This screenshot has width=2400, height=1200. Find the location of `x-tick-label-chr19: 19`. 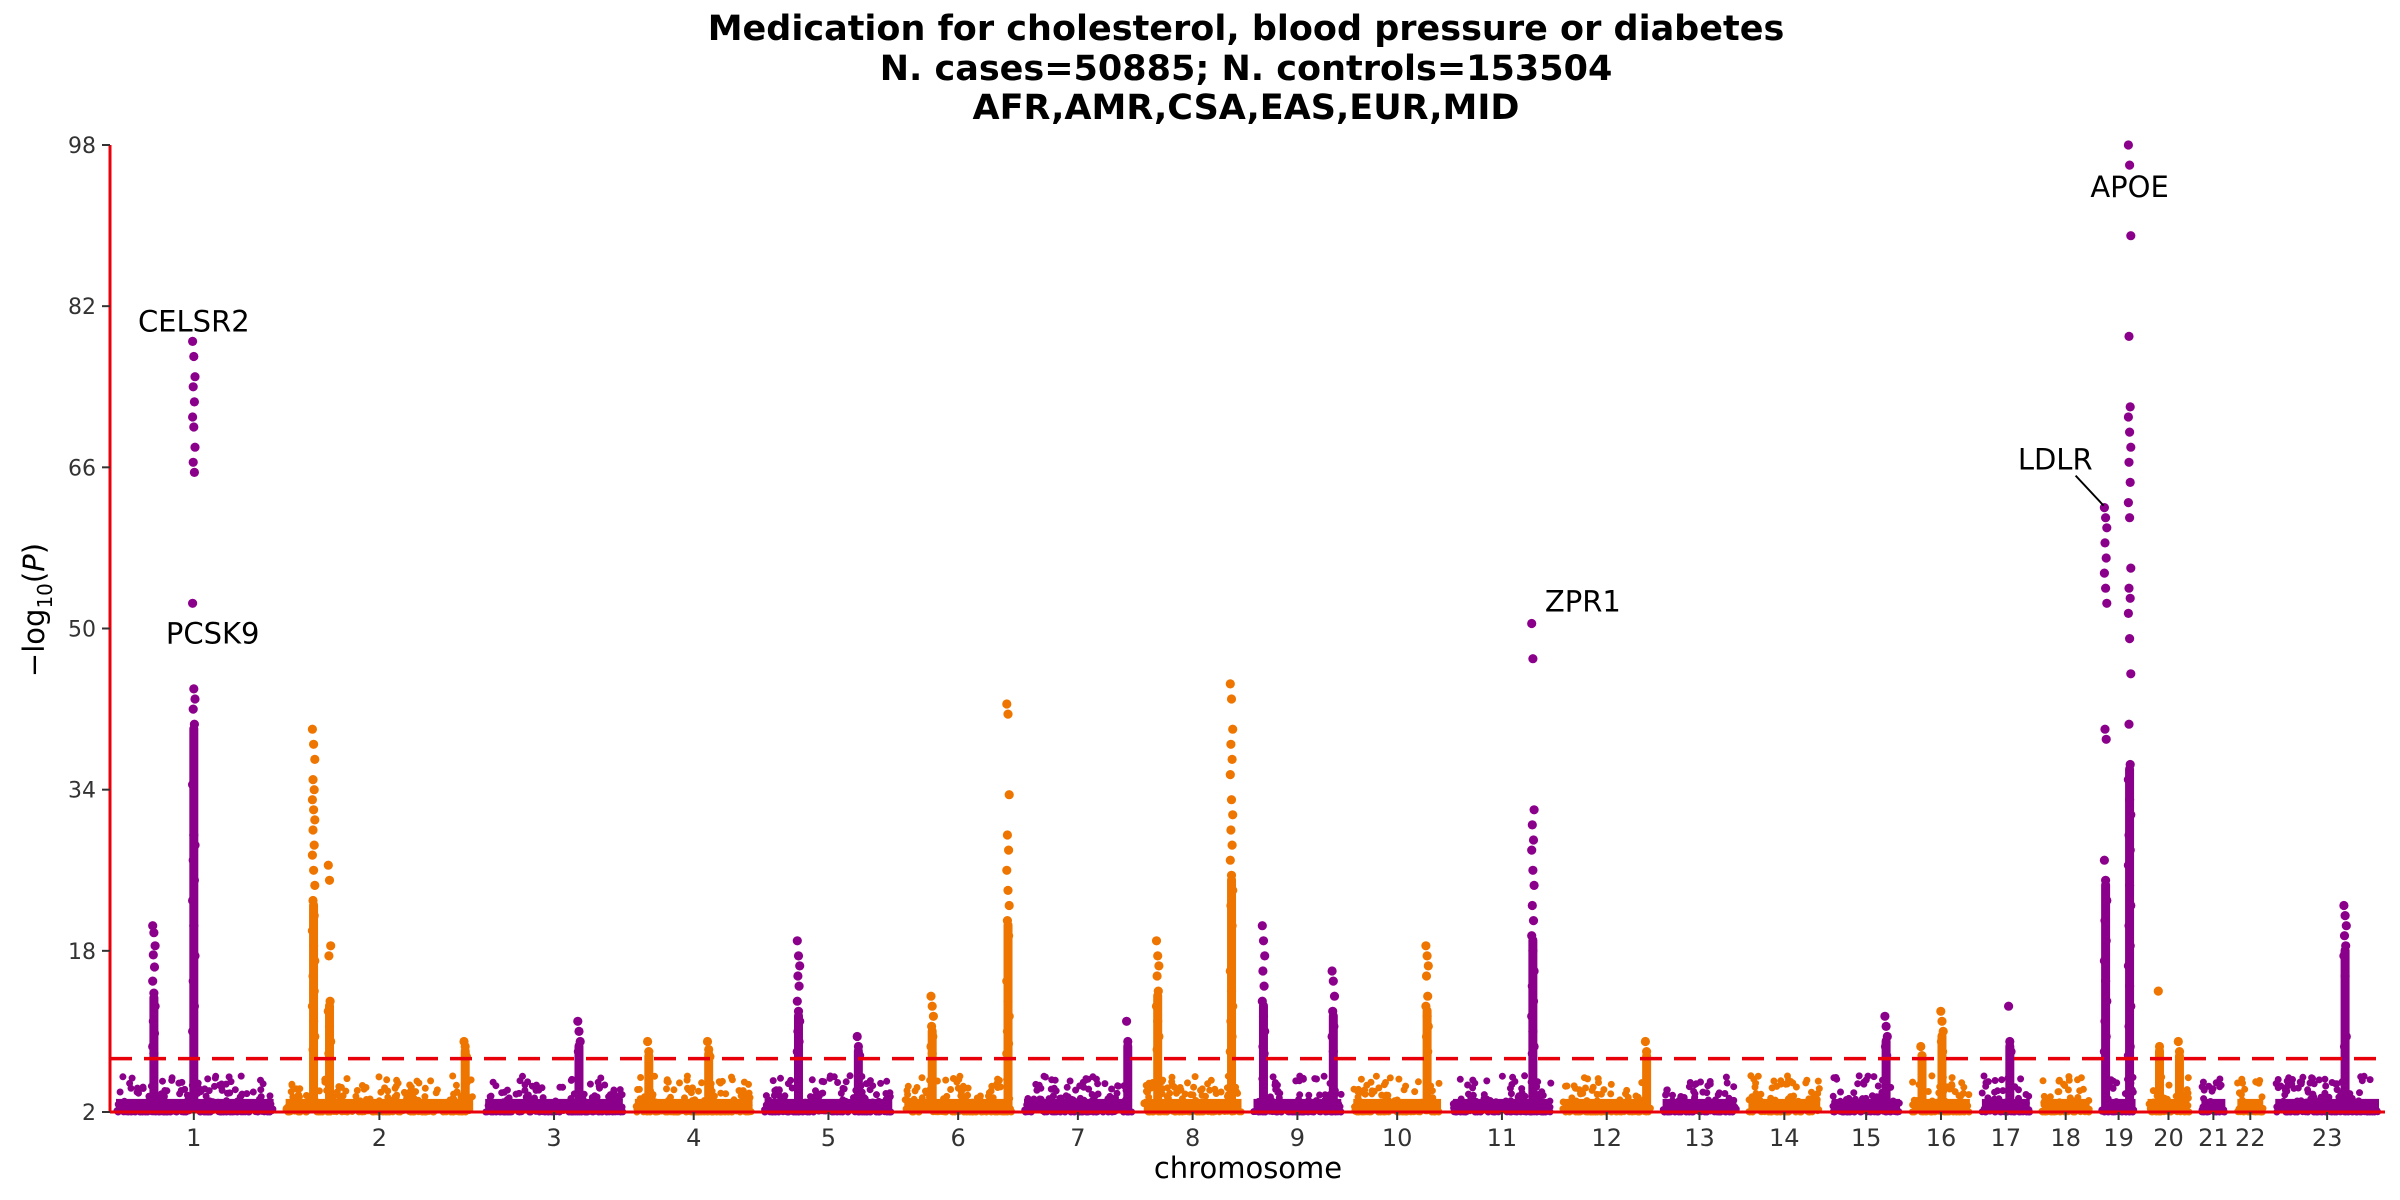

x-tick-label-chr19: 19 is located at coordinates (2118, 1138).